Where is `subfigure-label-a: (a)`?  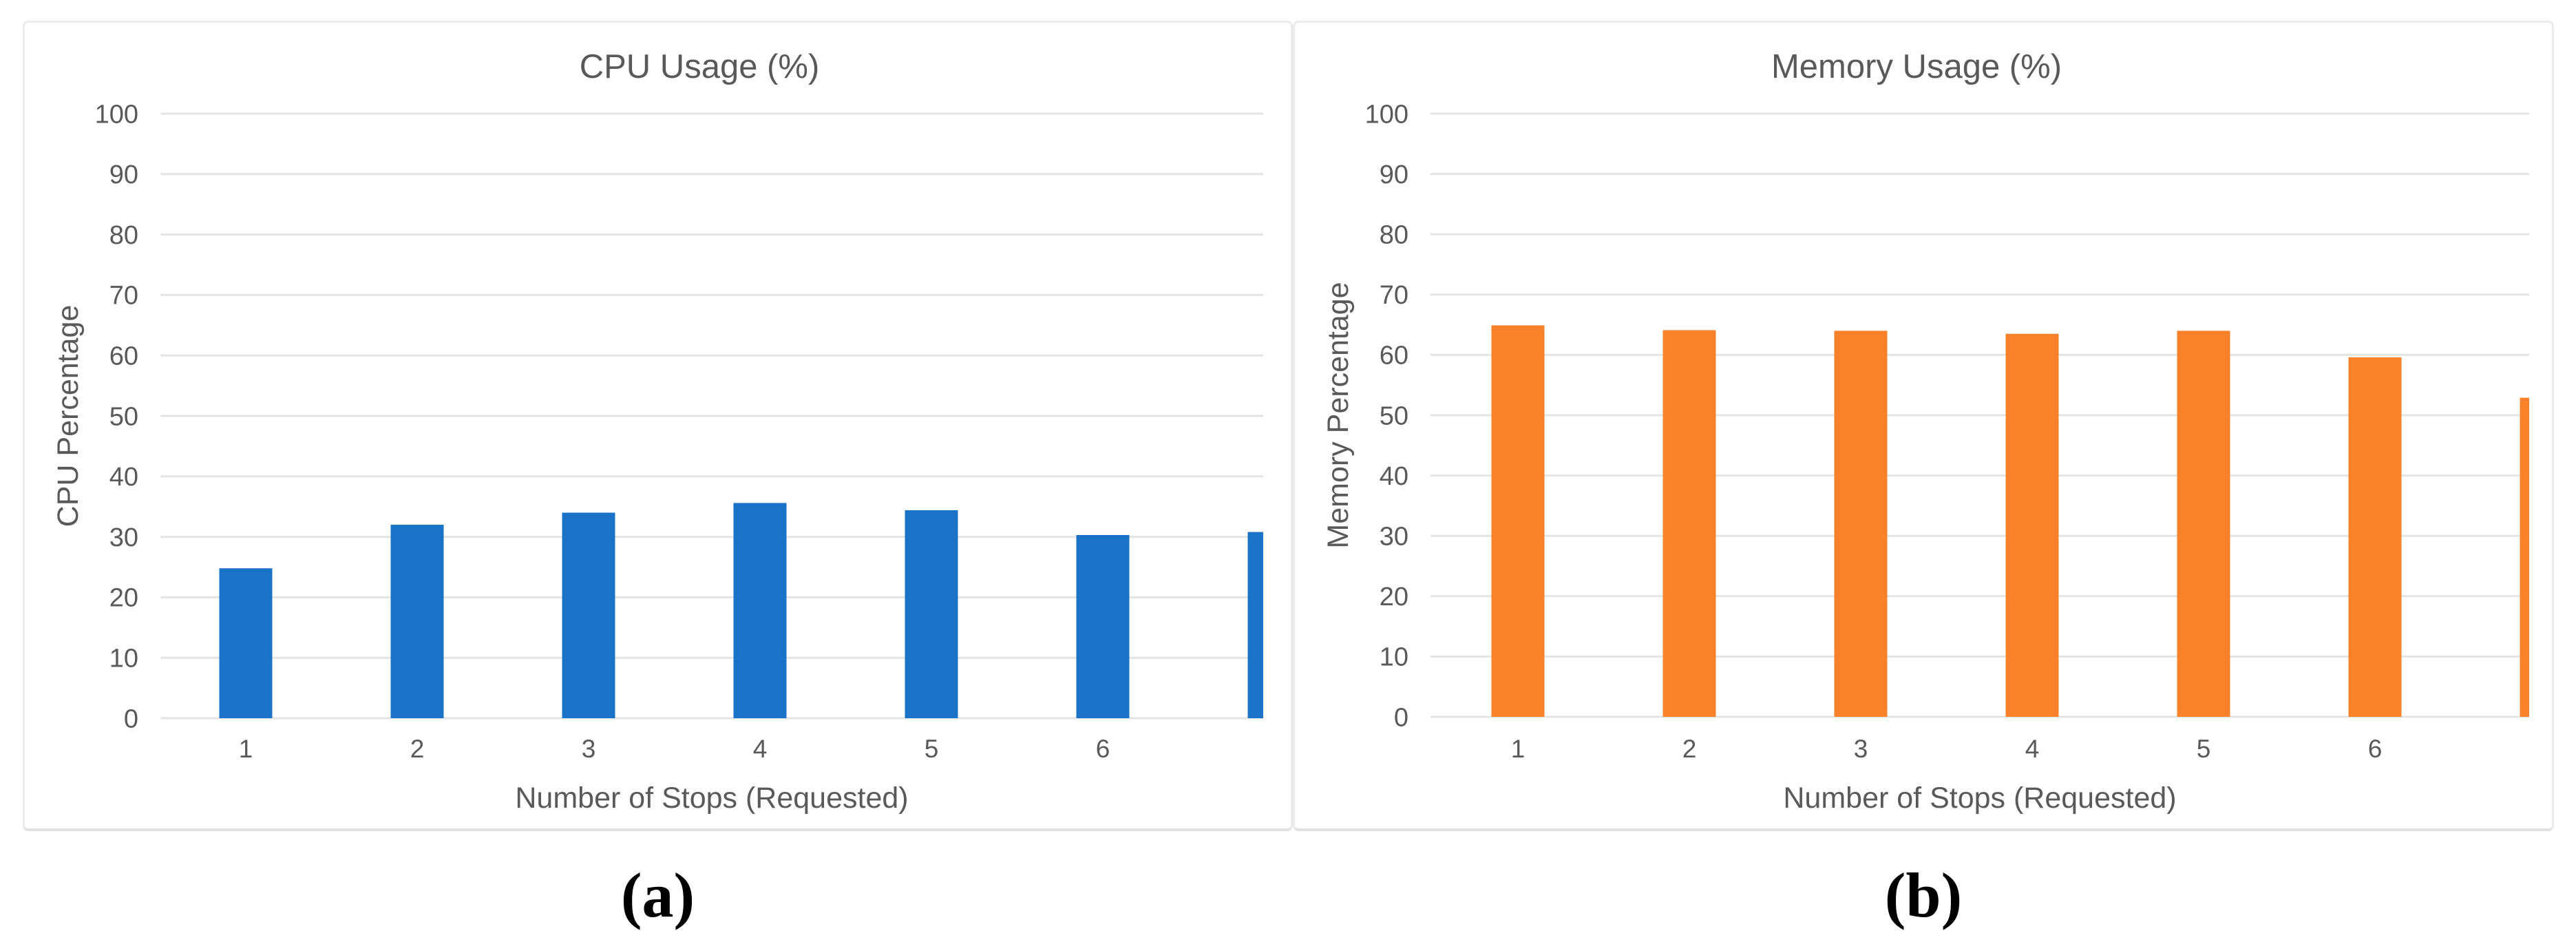
subfigure-label-a: (a) is located at coordinates (658, 895).